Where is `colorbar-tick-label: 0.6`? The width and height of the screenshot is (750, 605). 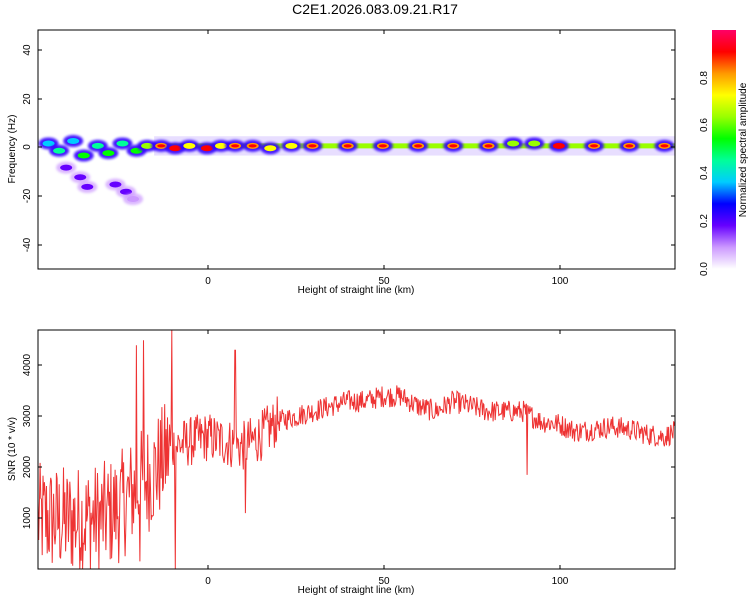
colorbar-tick-label: 0.6 is located at coordinates (704, 125).